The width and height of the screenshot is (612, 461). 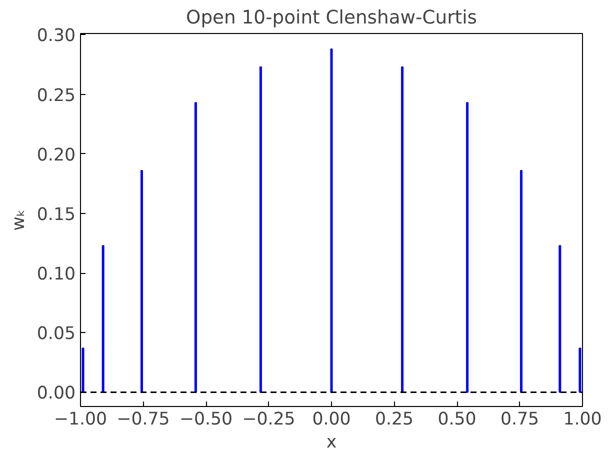 What do you see at coordinates (56, 96) in the screenshot?
I see `y-tick-label: 0.25` at bounding box center [56, 96].